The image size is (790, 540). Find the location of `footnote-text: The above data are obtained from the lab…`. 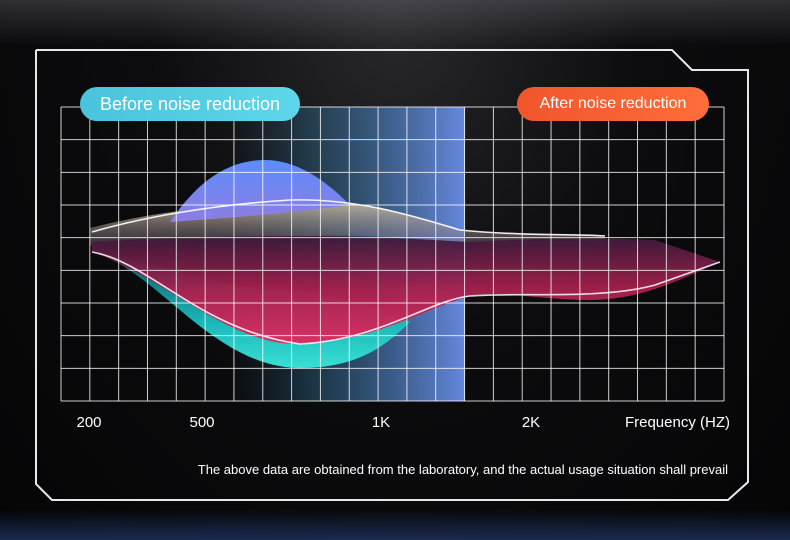

footnote-text: The above data are obtained from the lab… is located at coordinates (462, 469).